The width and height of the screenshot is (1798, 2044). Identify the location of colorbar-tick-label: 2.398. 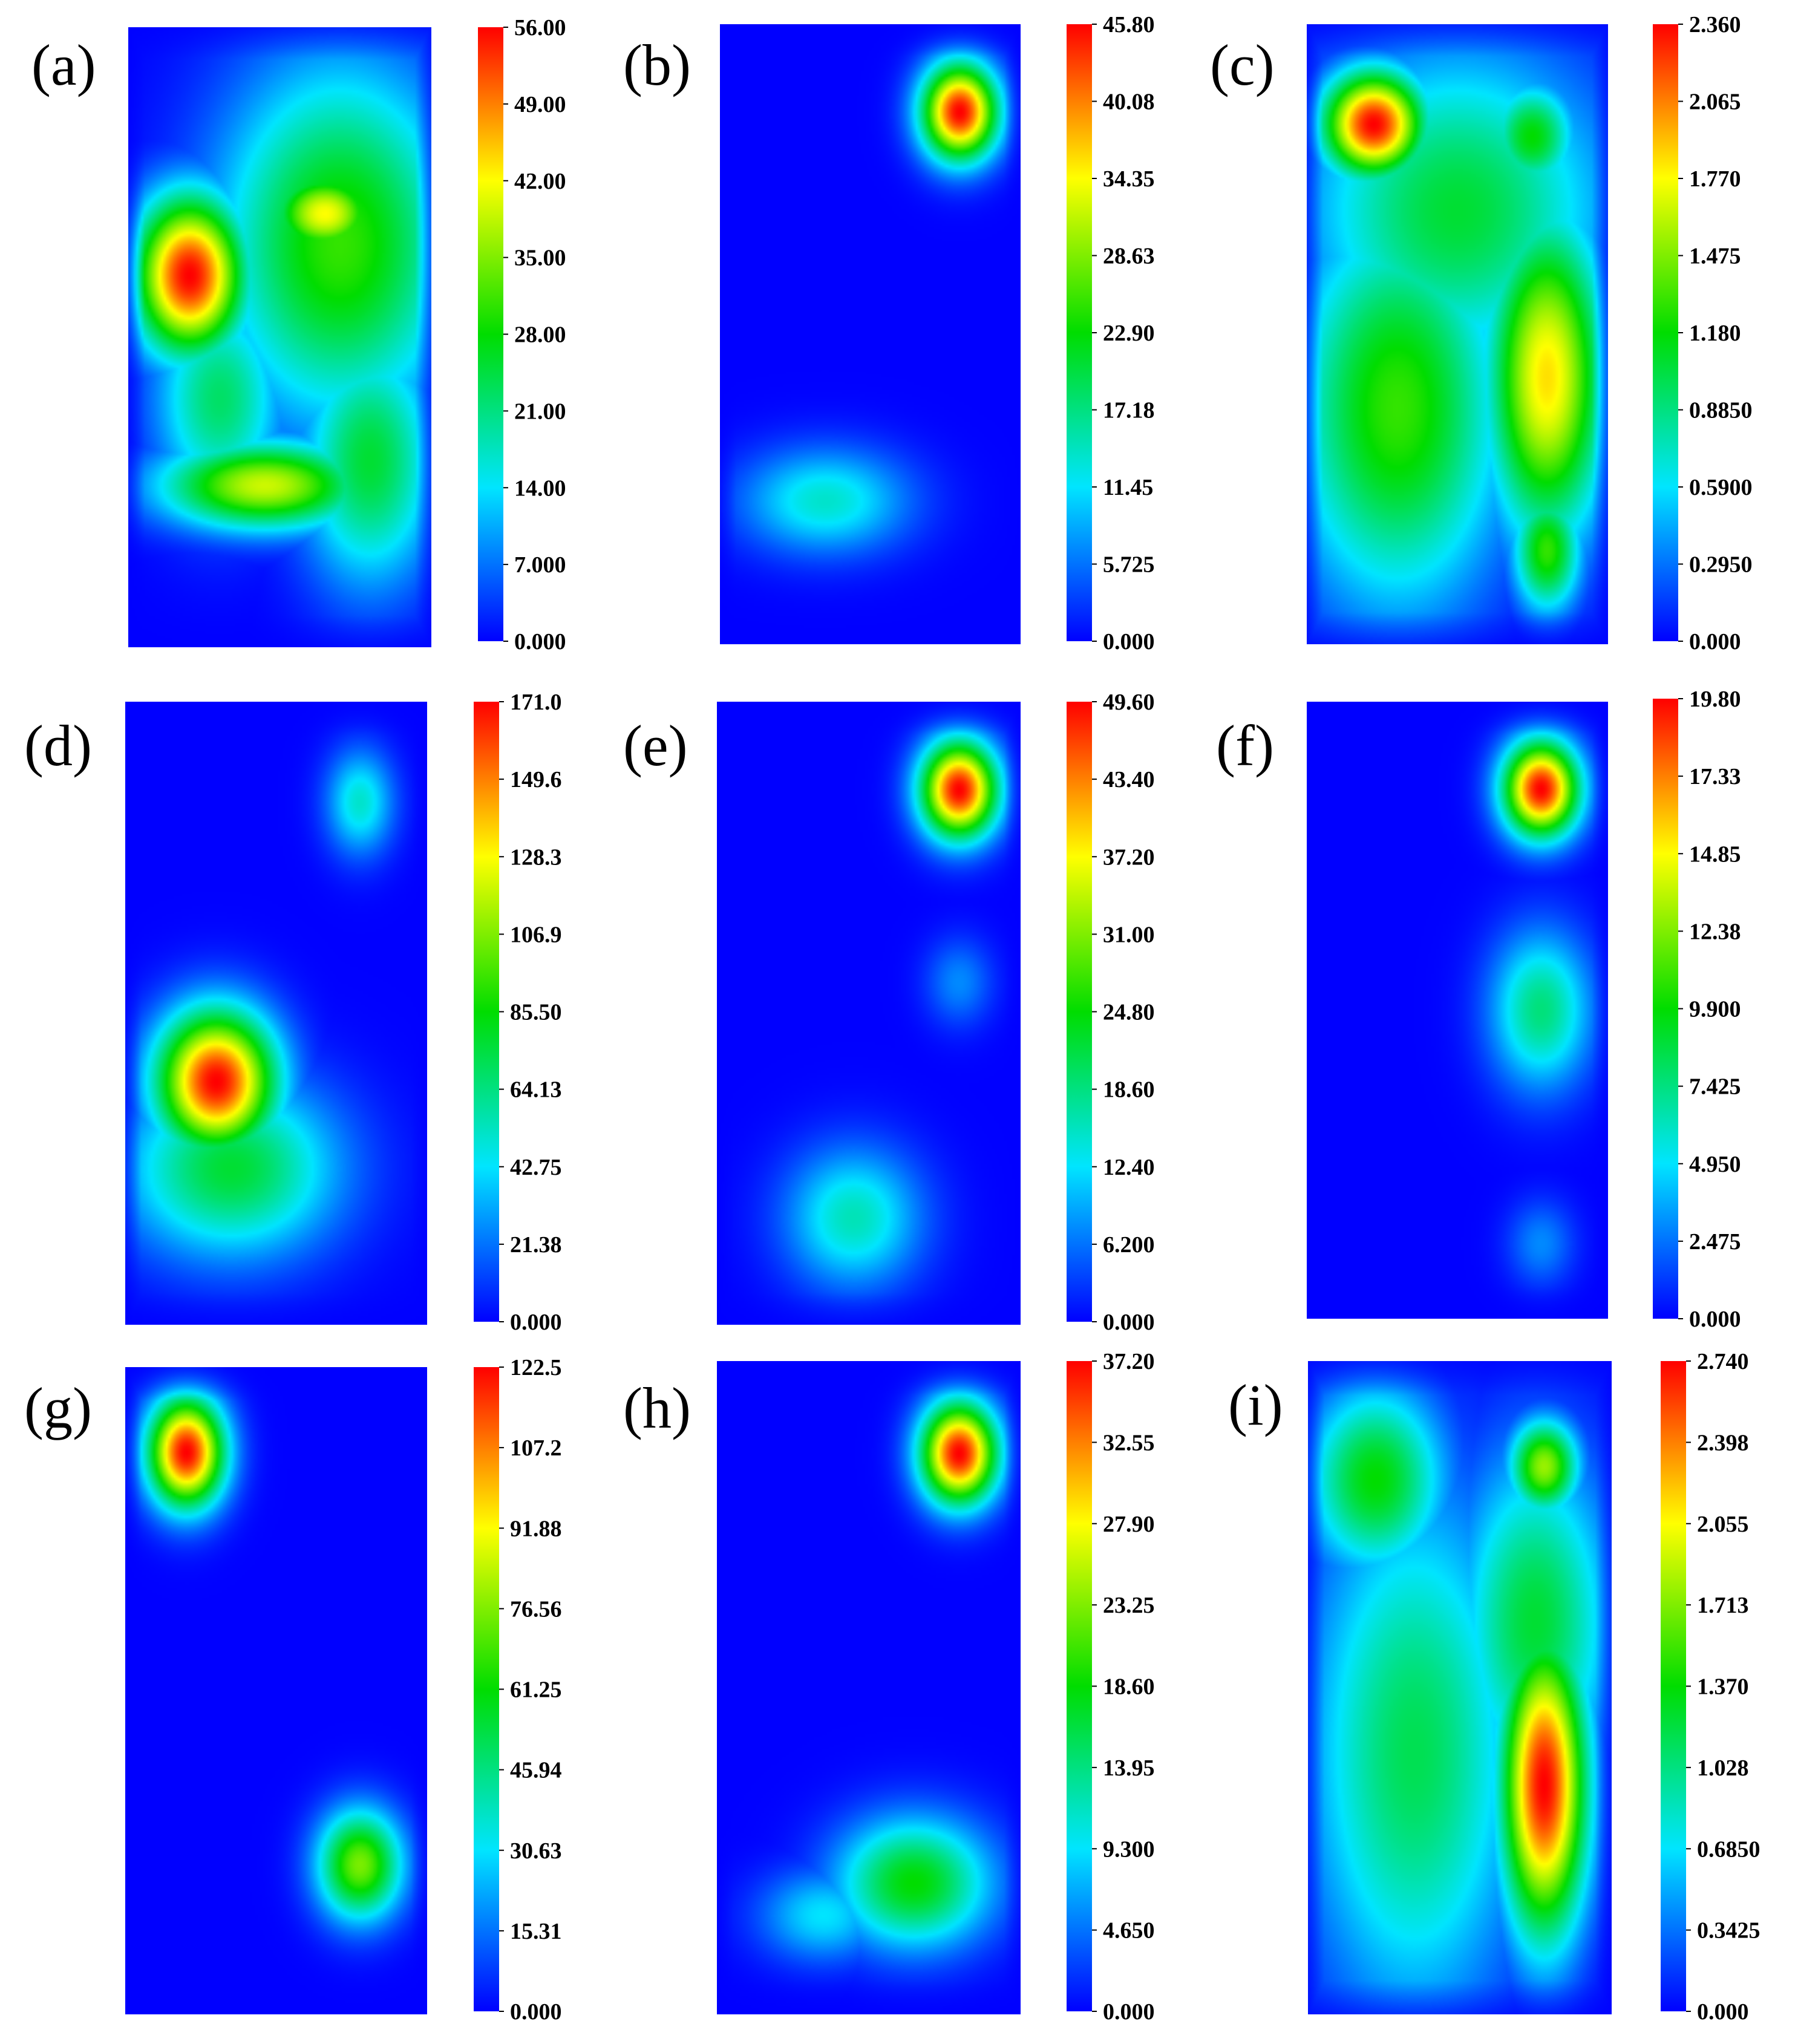
(1723, 1443).